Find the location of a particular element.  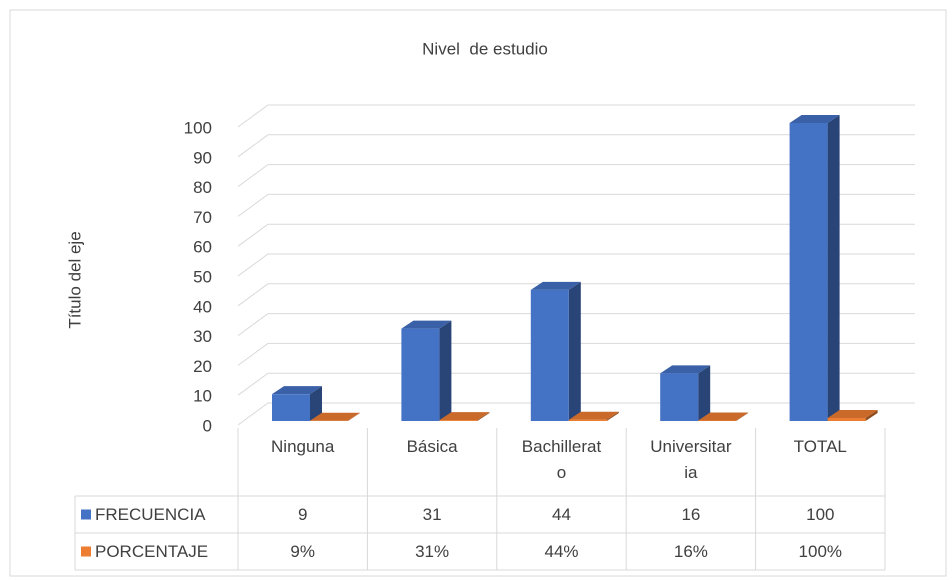

table-value: 9% is located at coordinates (302, 551).